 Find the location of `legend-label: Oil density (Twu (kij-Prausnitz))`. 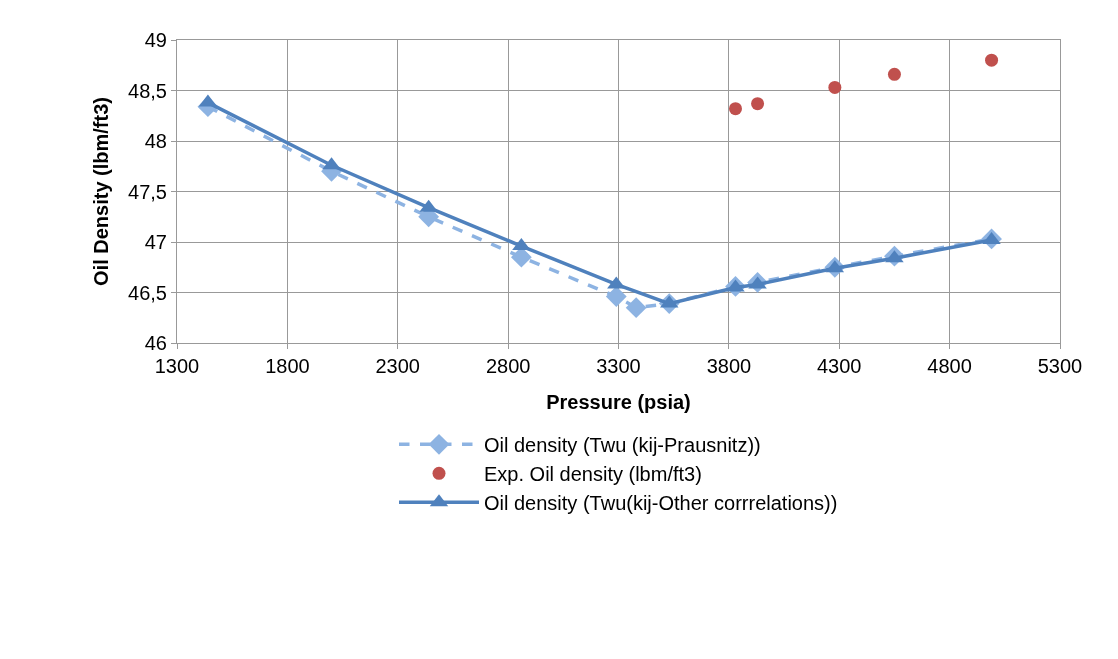

legend-label: Oil density (Twu (kij-Prausnitz)) is located at coordinates (622, 445).